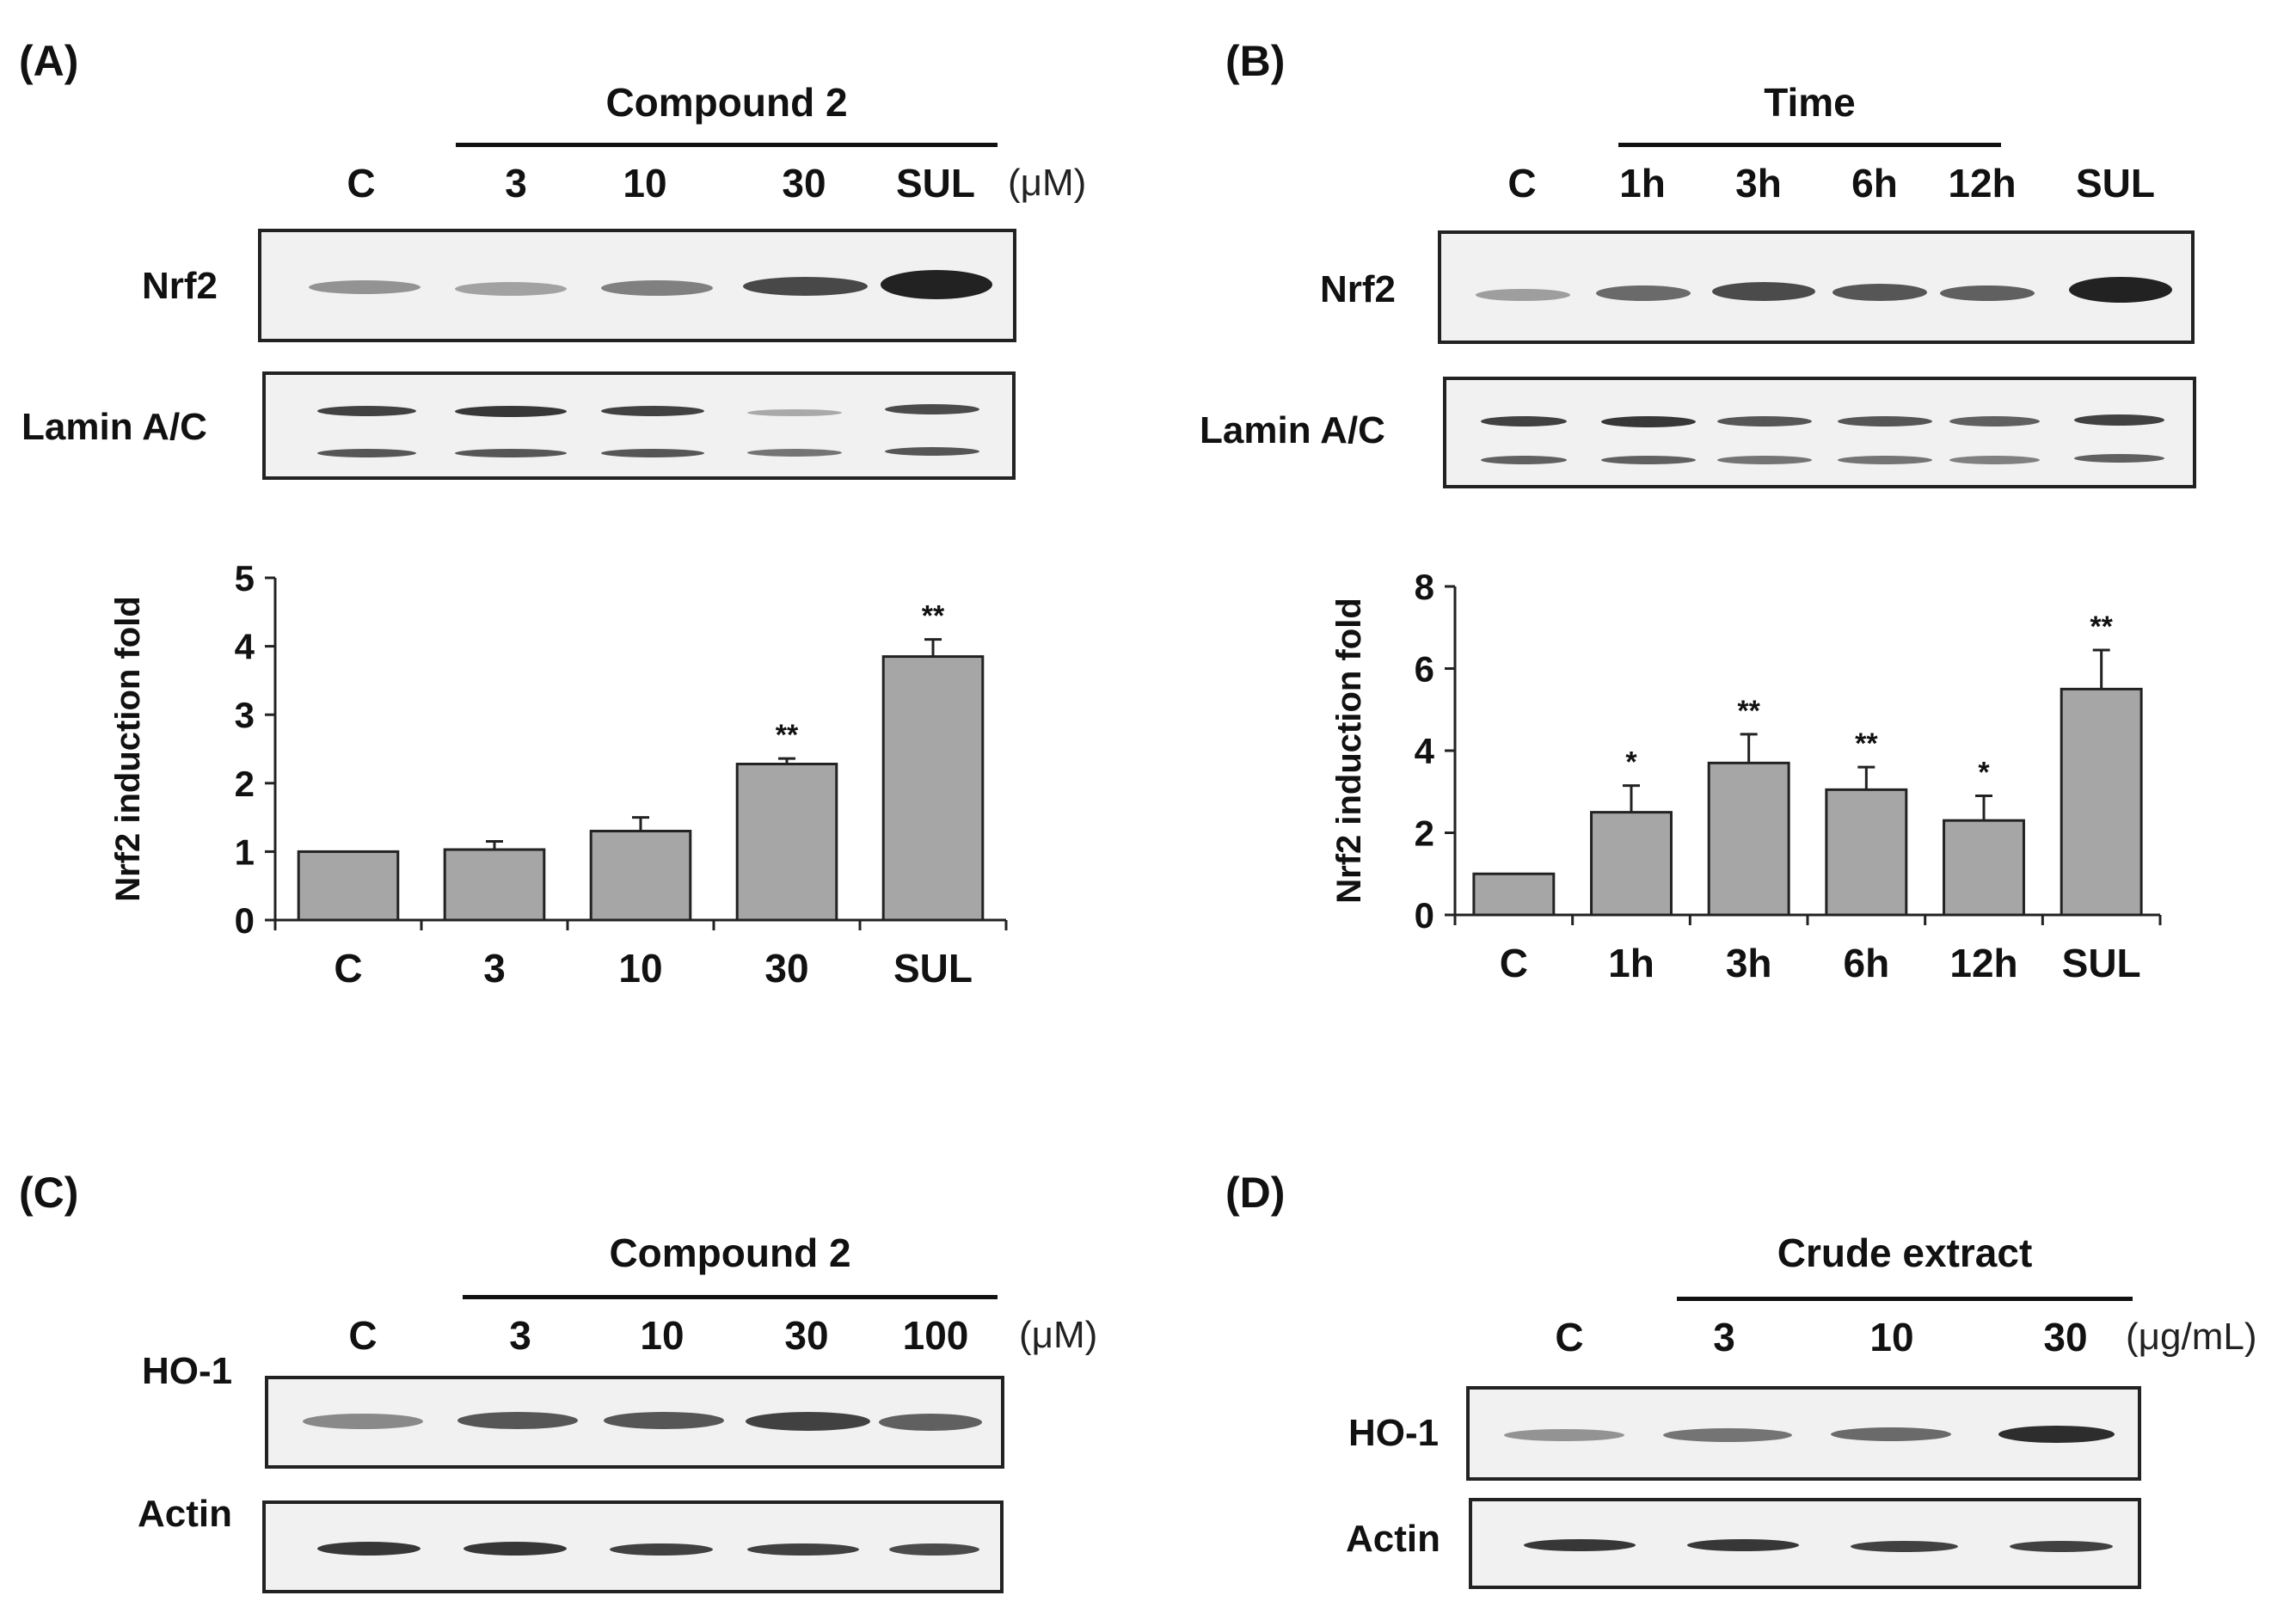 The image size is (2296, 1620). Describe the element at coordinates (1514, 963) in the screenshot. I see `x-tick-label: C` at that location.